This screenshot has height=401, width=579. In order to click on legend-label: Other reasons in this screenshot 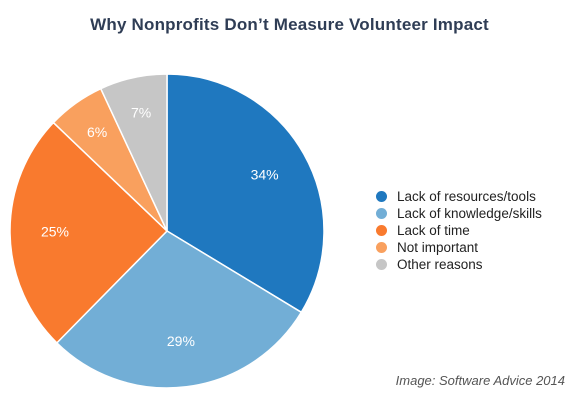, I will do `click(440, 264)`.